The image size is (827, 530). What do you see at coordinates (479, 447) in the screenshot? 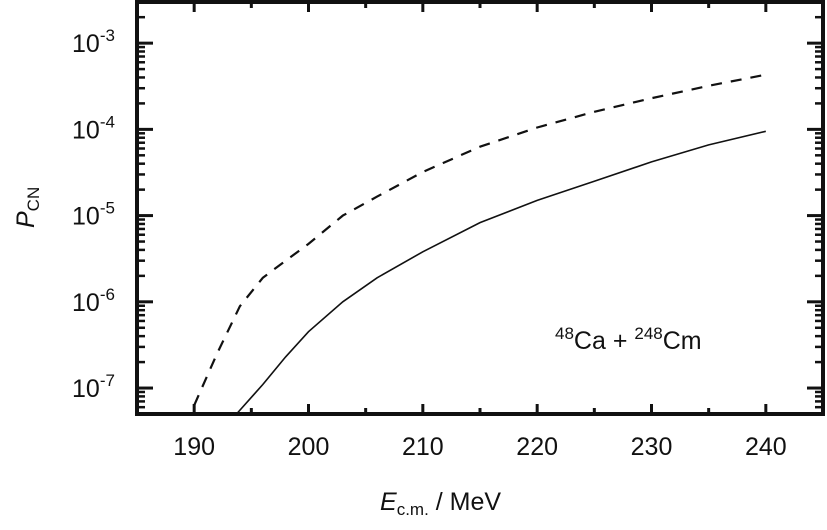
I see `x-tick-labels: 190 200 210 220 230 240` at bounding box center [479, 447].